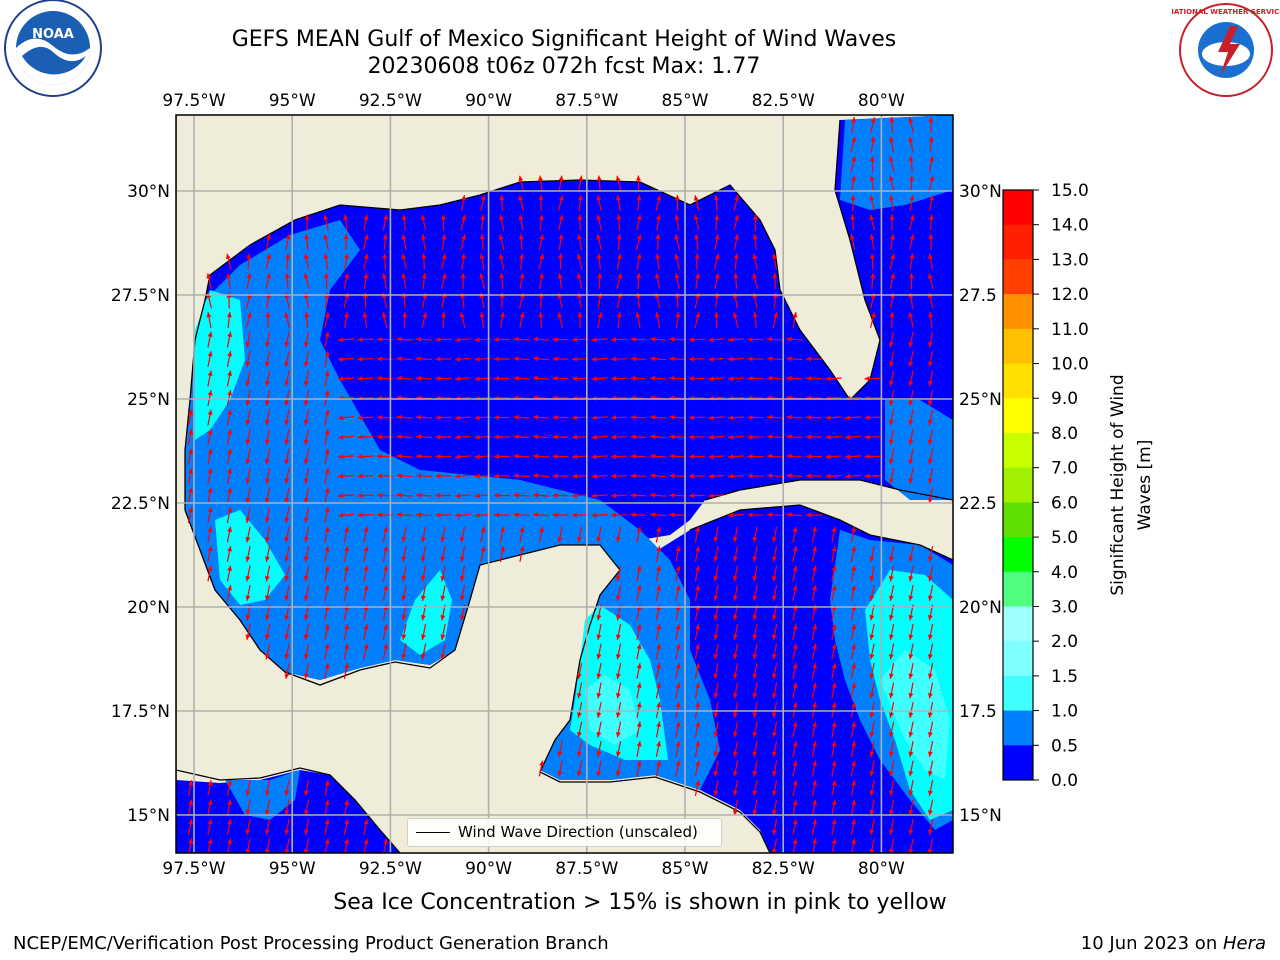 The width and height of the screenshot is (1280, 960). I want to click on colorbar-tick-label: 14.0, so click(1070, 226).